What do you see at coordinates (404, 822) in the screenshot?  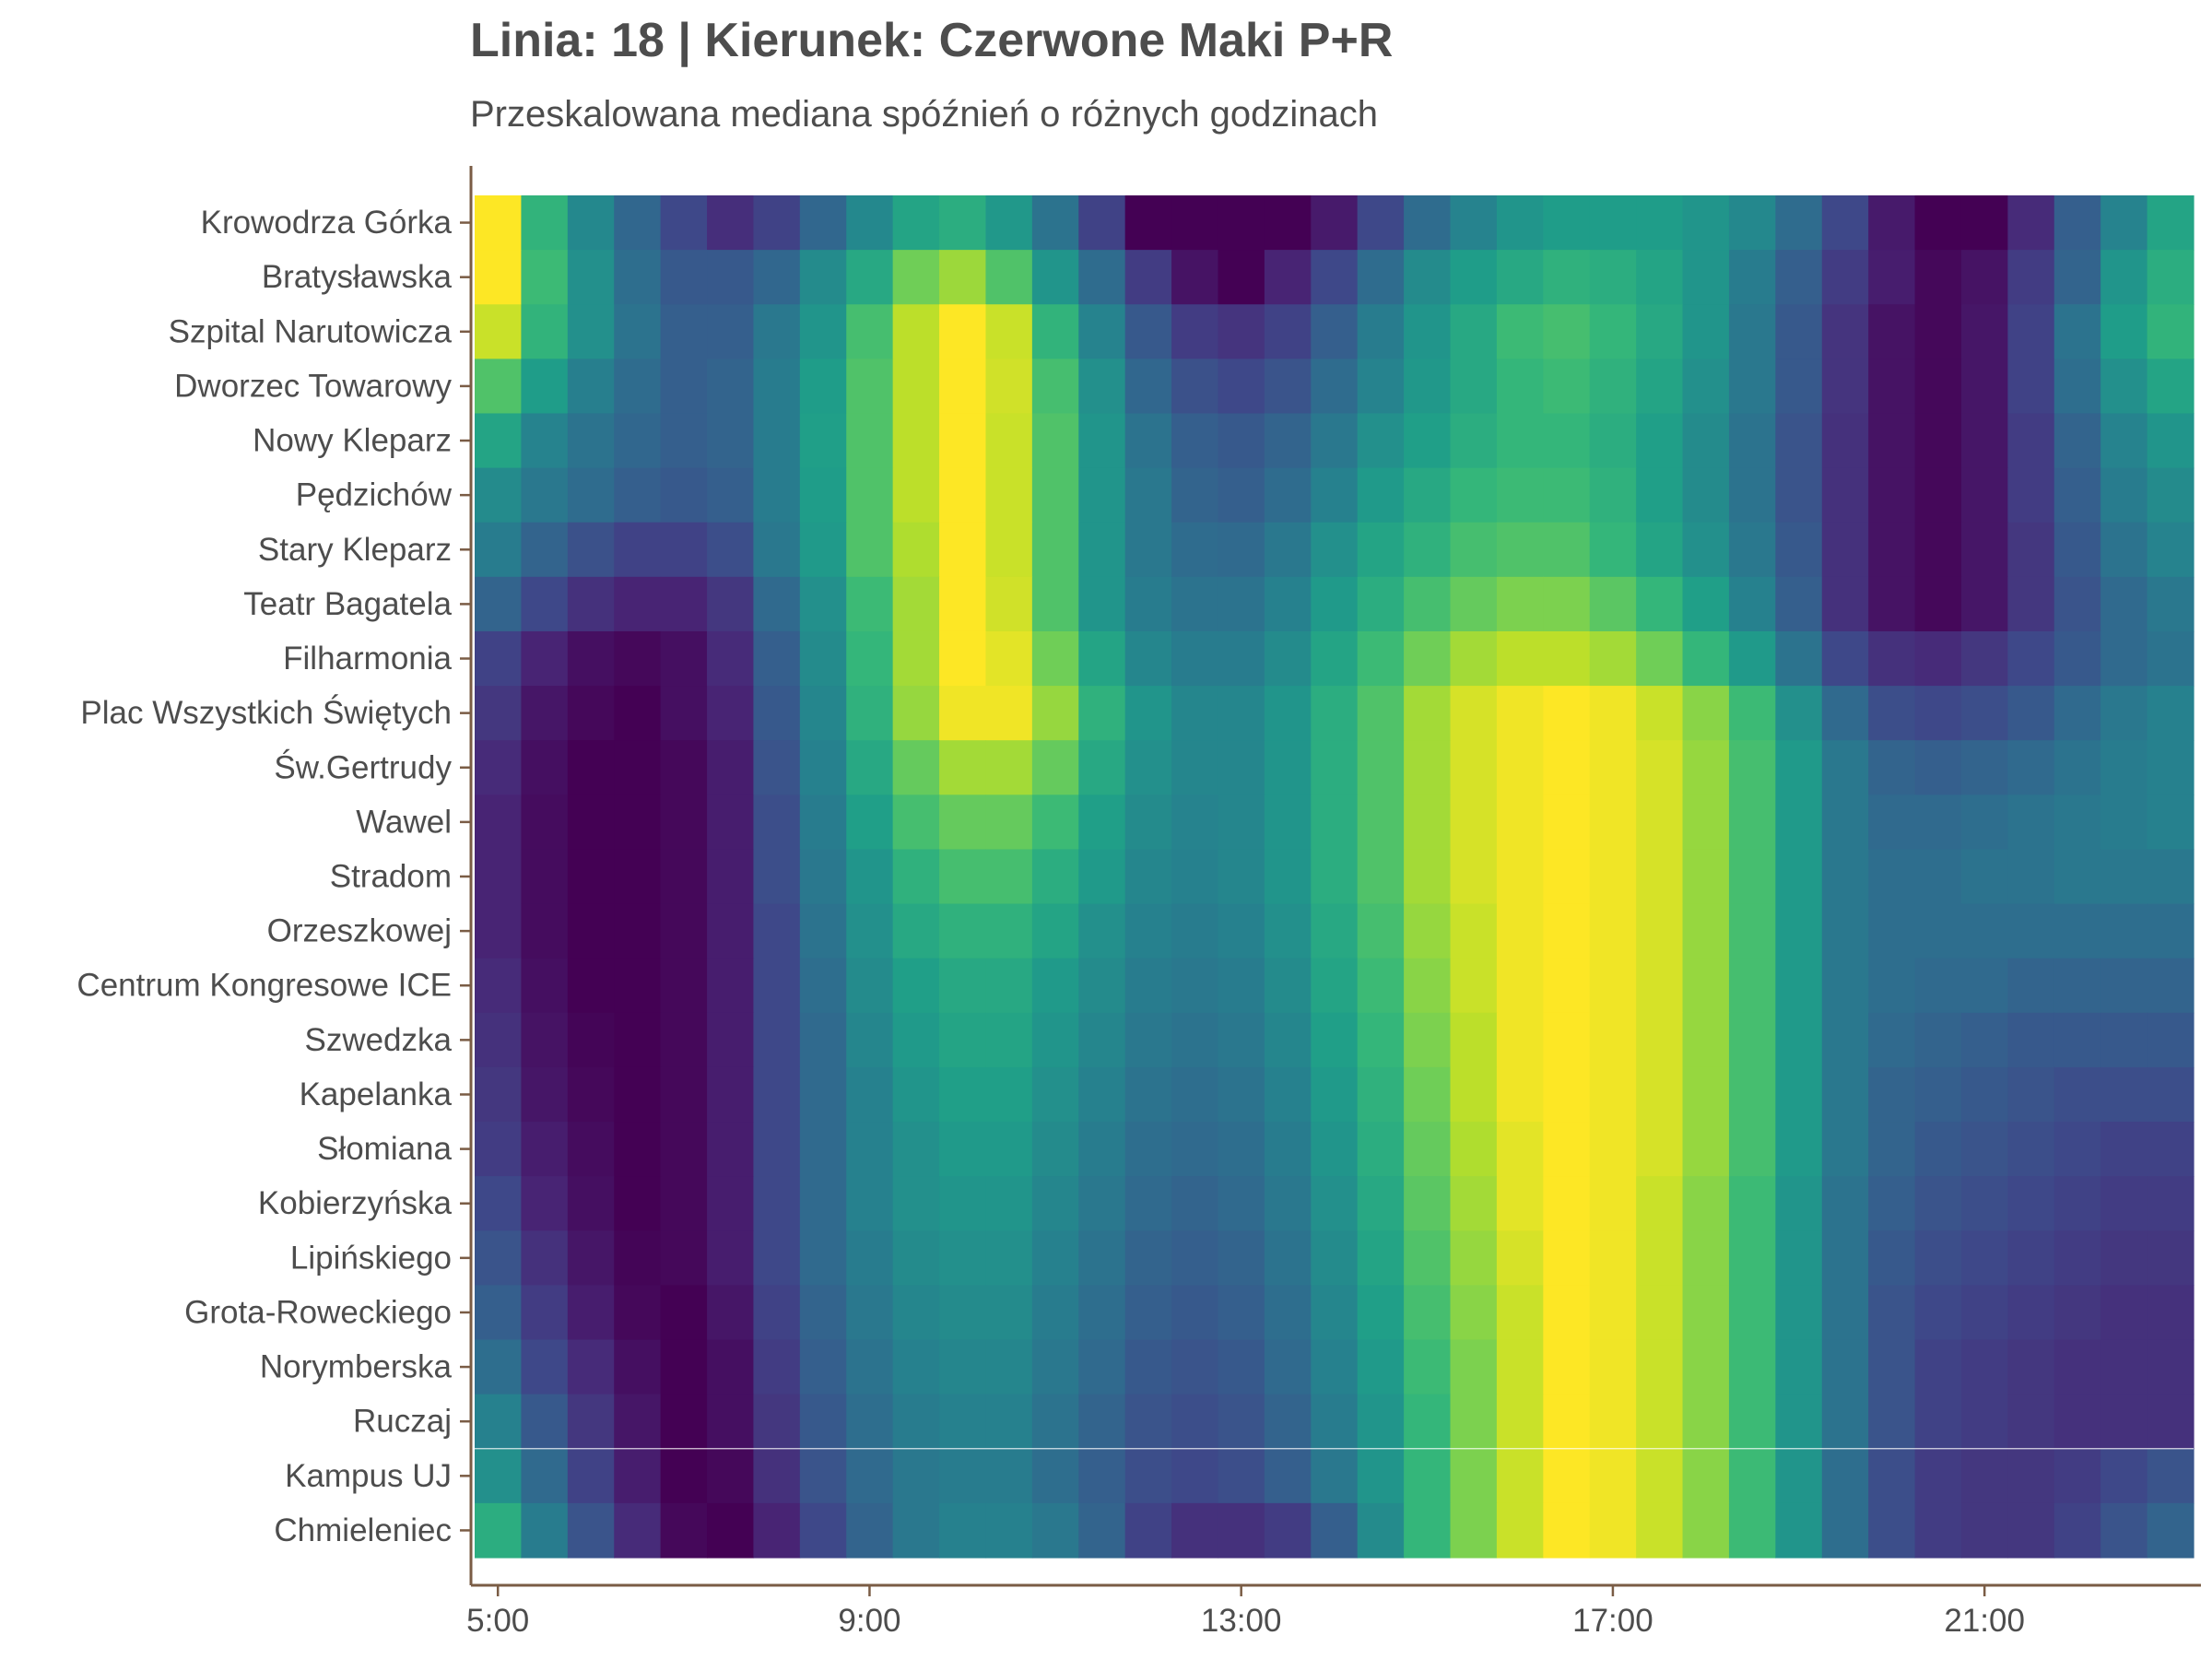 I see `y-tick-label: Wawel` at bounding box center [404, 822].